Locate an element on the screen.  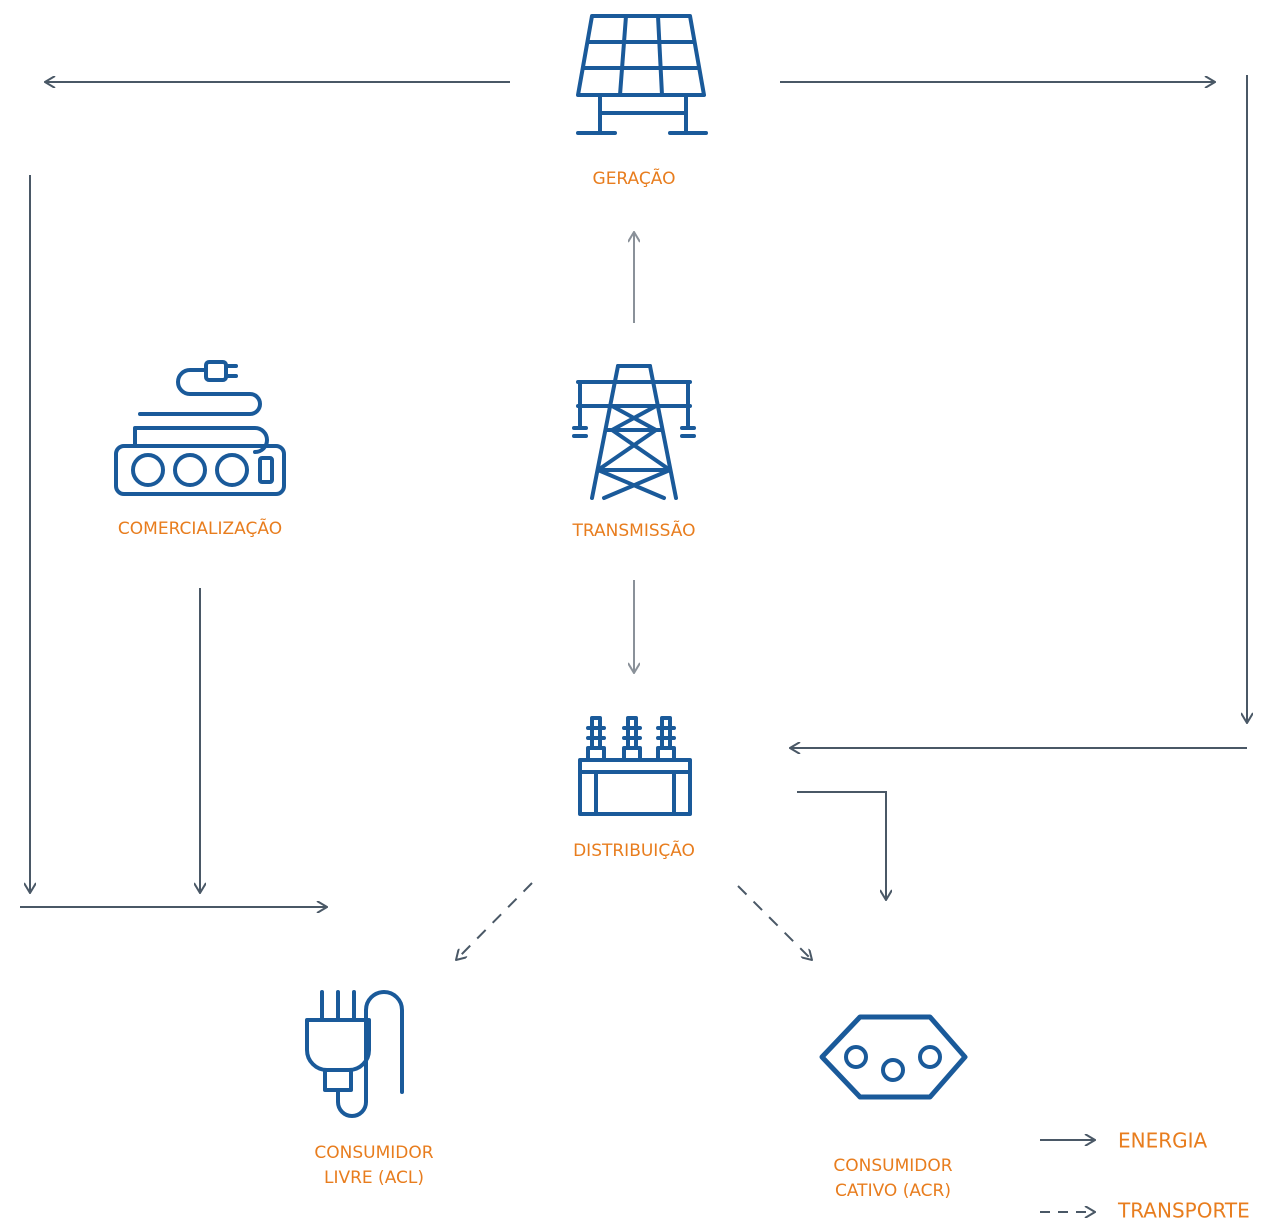
socket-icon is located at coordinates (893, 1057).